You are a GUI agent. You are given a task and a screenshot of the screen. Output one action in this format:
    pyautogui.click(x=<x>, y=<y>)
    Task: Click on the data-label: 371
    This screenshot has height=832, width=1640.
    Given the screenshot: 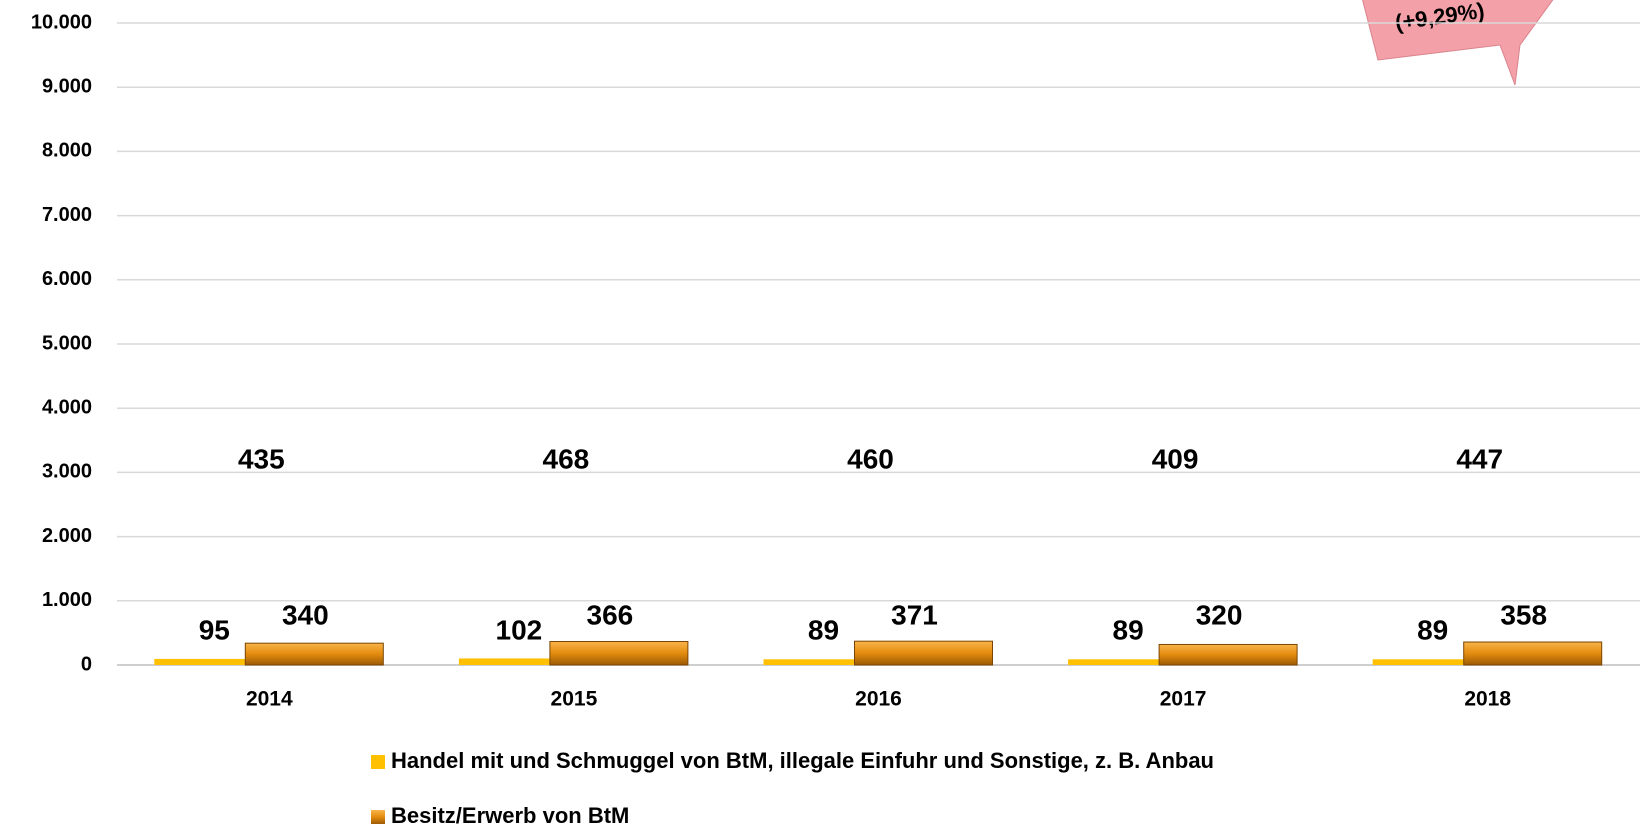 What is the action you would take?
    pyautogui.click(x=914, y=614)
    